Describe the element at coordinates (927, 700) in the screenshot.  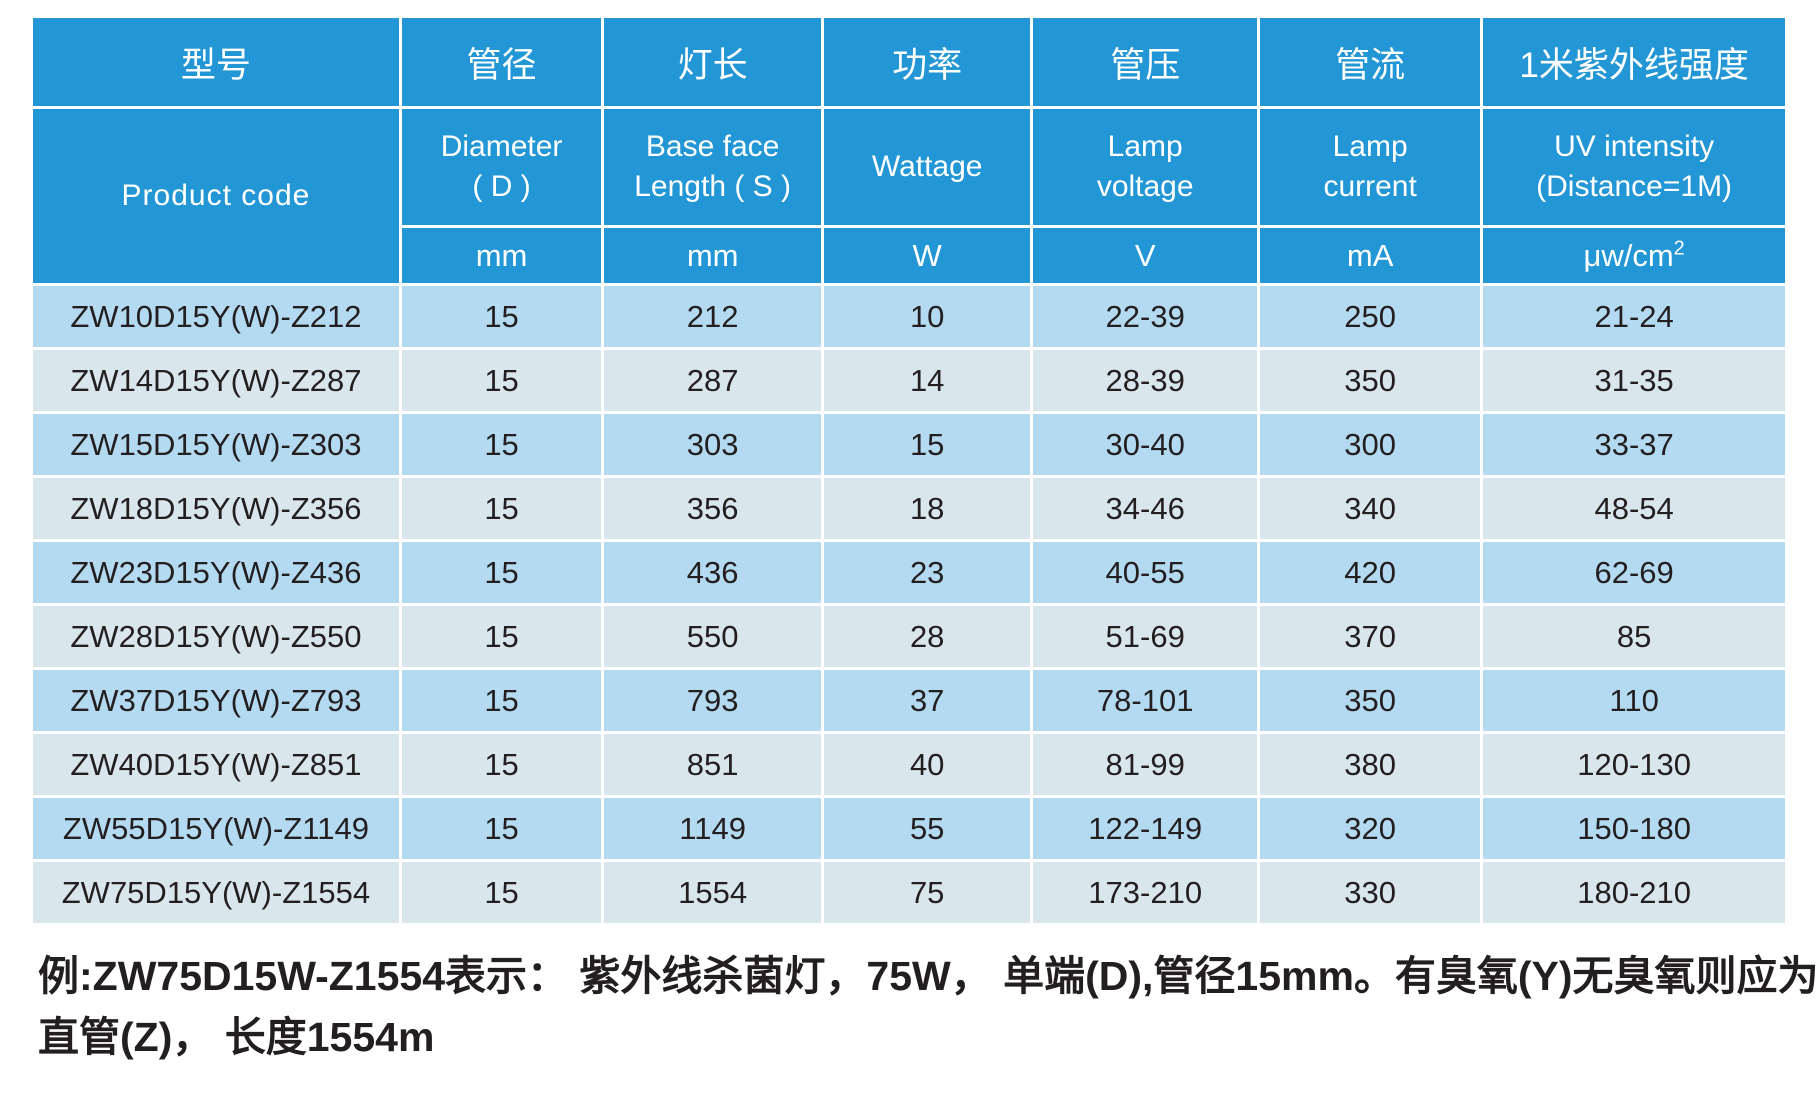
I see `cell-wattage: 37` at that location.